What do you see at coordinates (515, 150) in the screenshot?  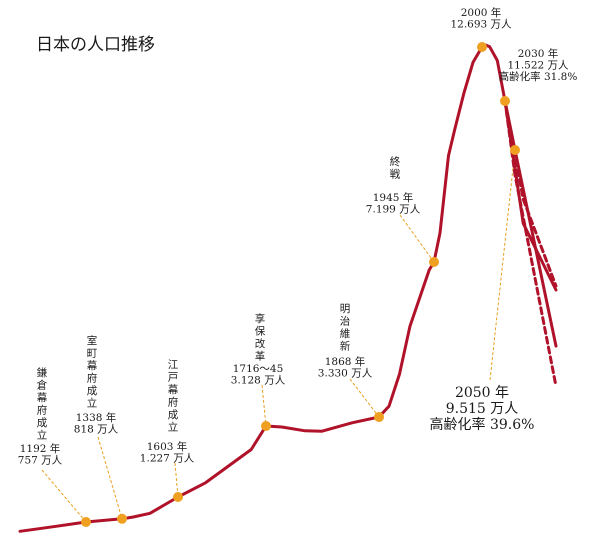 I see `point-2050` at bounding box center [515, 150].